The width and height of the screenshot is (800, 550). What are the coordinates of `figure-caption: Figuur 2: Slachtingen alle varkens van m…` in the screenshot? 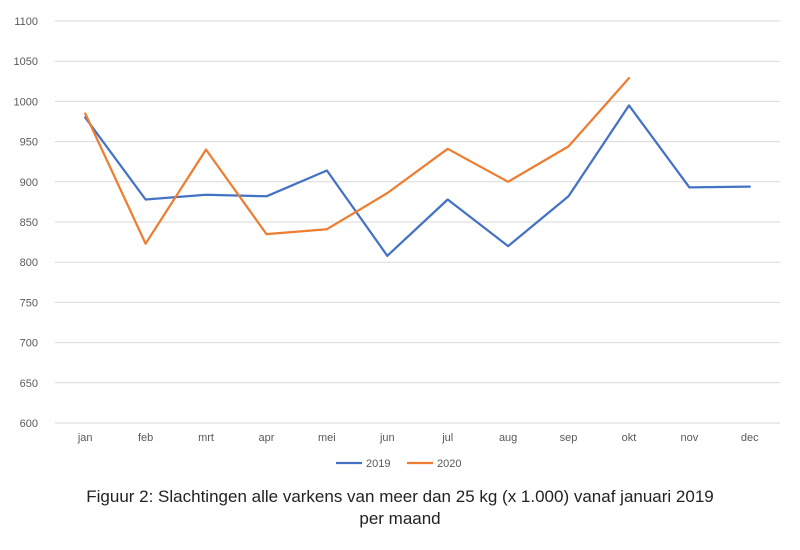 It's located at (400, 508).